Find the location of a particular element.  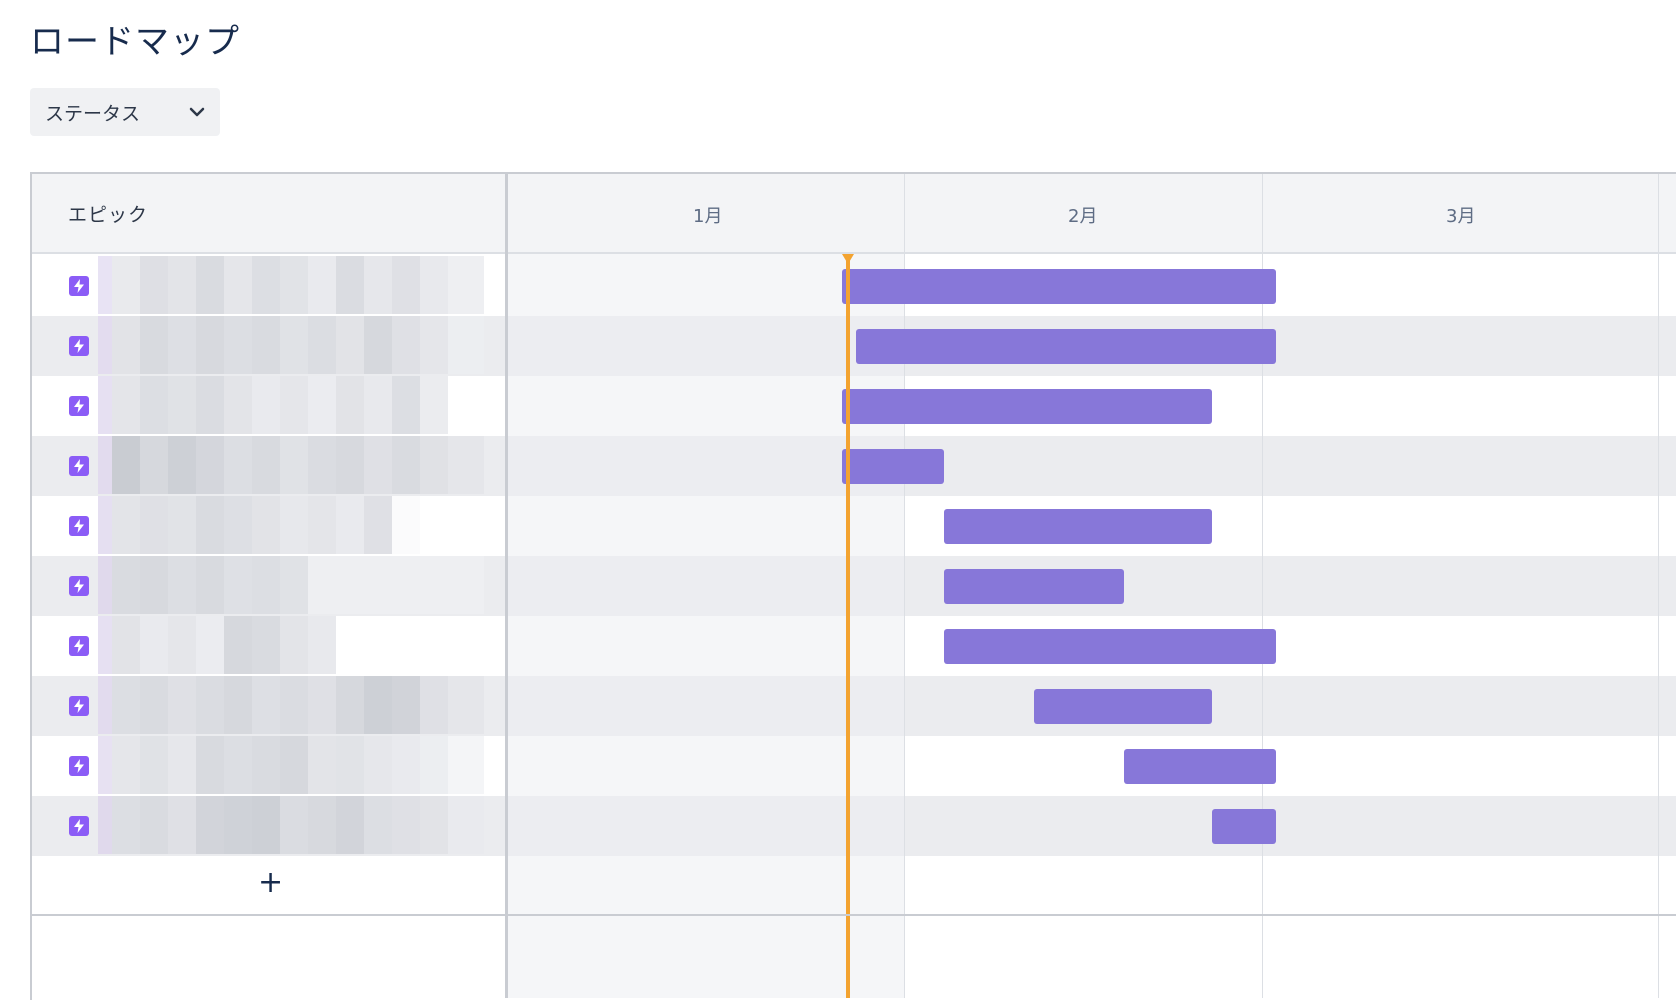

status-filter-dropdown: ステータス is located at coordinates (125, 112).